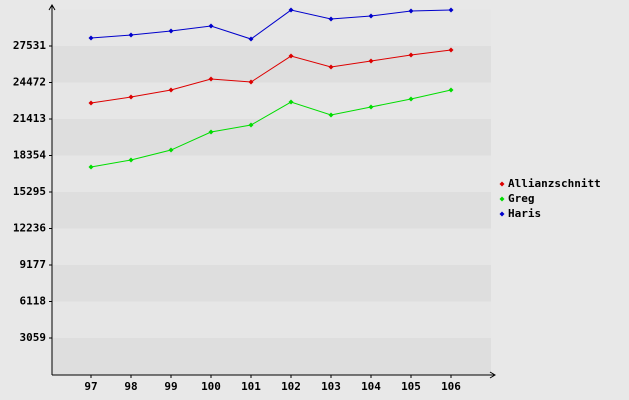 This screenshot has width=629, height=400. I want to click on y-tick-label: 15295, so click(29, 191).